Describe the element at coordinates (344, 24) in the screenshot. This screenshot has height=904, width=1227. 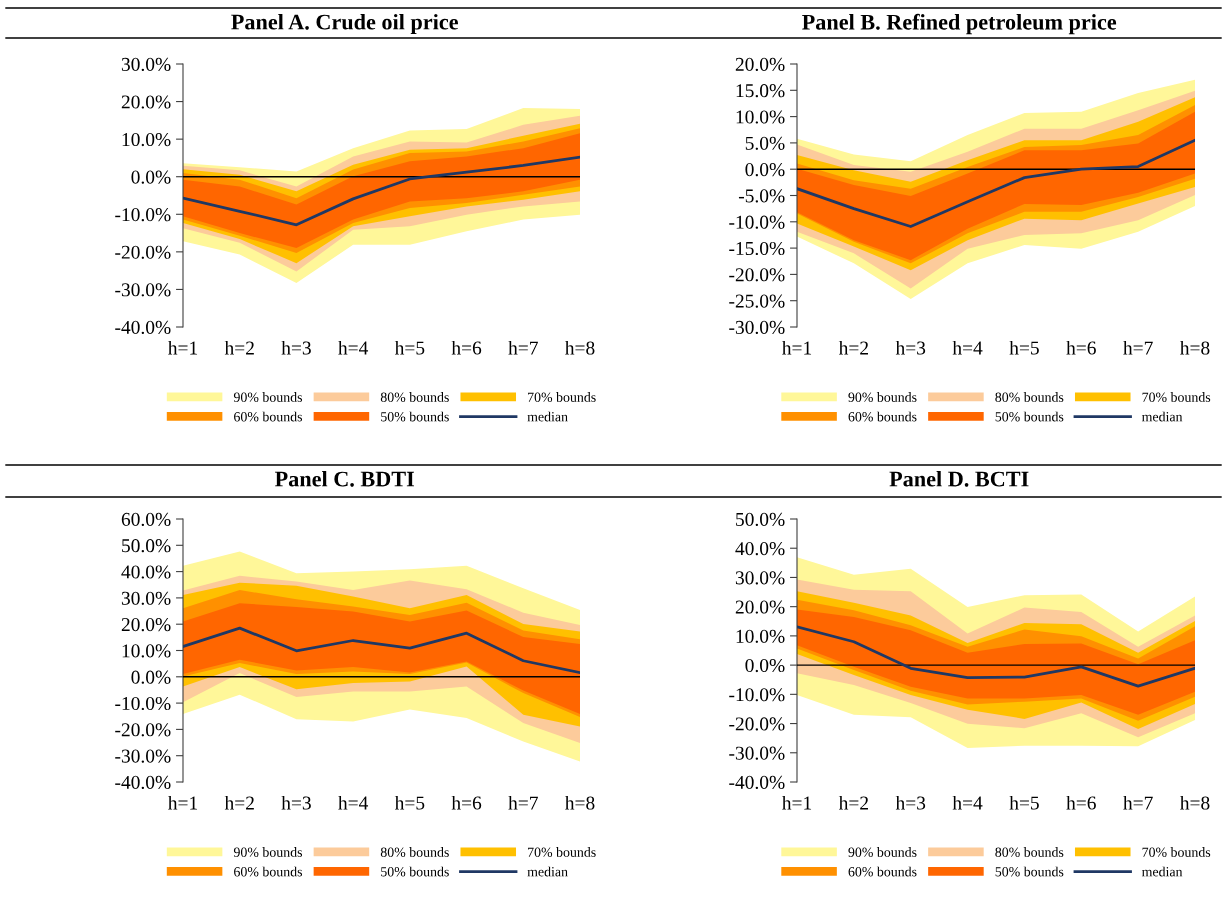
I see `chart-title: Panel A. Crude oil price` at that location.